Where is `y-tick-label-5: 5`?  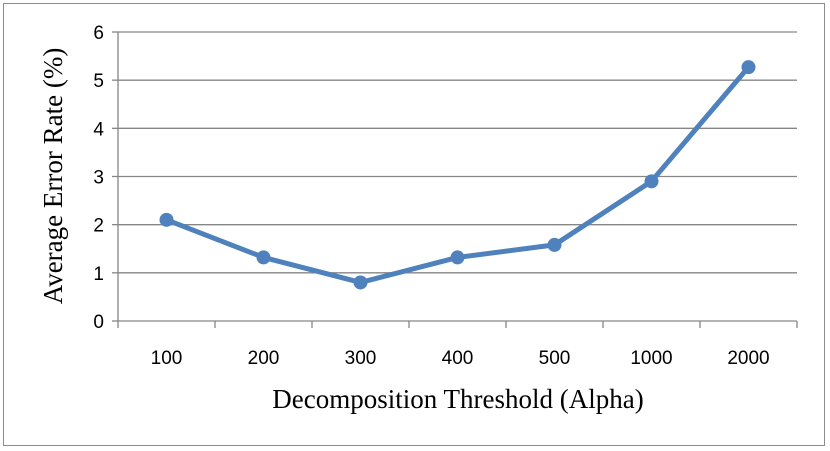 y-tick-label-5: 5 is located at coordinates (98, 81).